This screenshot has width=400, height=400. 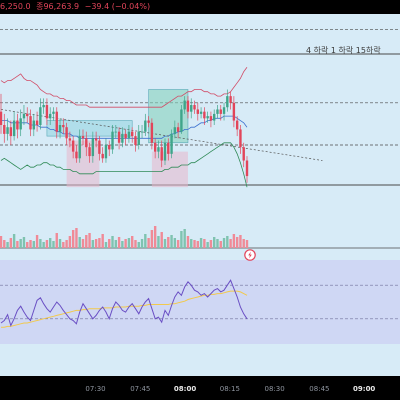 What do you see at coordinates (124, 303) in the screenshot?
I see `oscillator-main-line` at bounding box center [124, 303].